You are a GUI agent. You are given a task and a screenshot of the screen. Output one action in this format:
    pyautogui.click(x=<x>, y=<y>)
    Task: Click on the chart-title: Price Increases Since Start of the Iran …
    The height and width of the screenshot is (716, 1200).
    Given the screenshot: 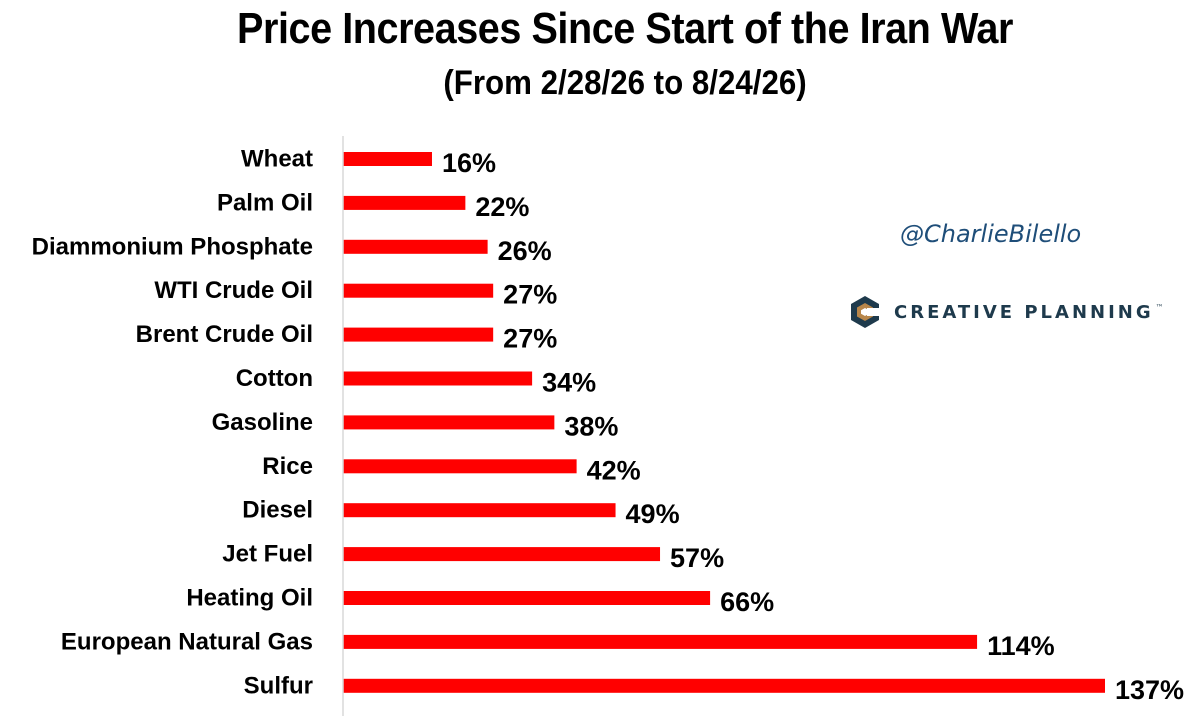 What is the action you would take?
    pyautogui.click(x=625, y=28)
    